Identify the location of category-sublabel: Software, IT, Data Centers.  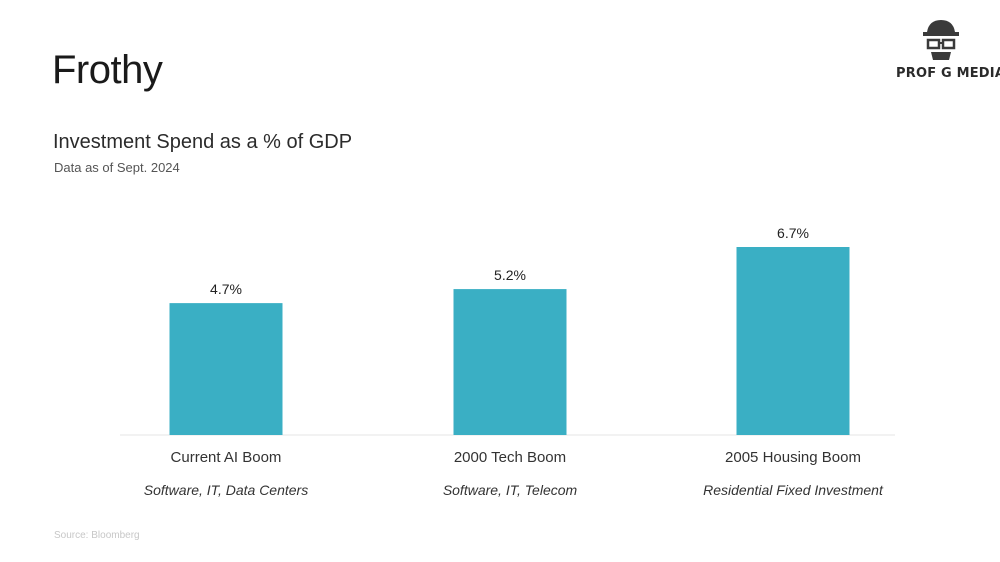
(226, 490).